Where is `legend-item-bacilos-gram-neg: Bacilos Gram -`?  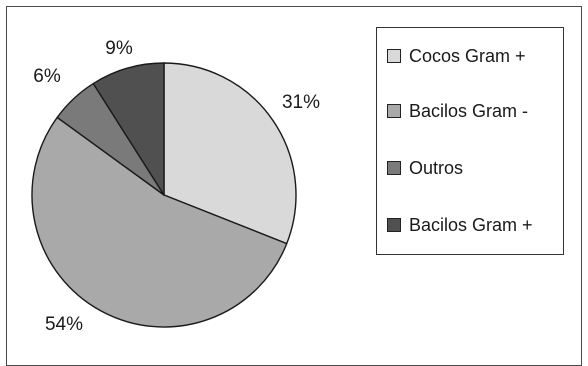 legend-item-bacilos-gram-neg: Bacilos Gram - is located at coordinates (457, 111).